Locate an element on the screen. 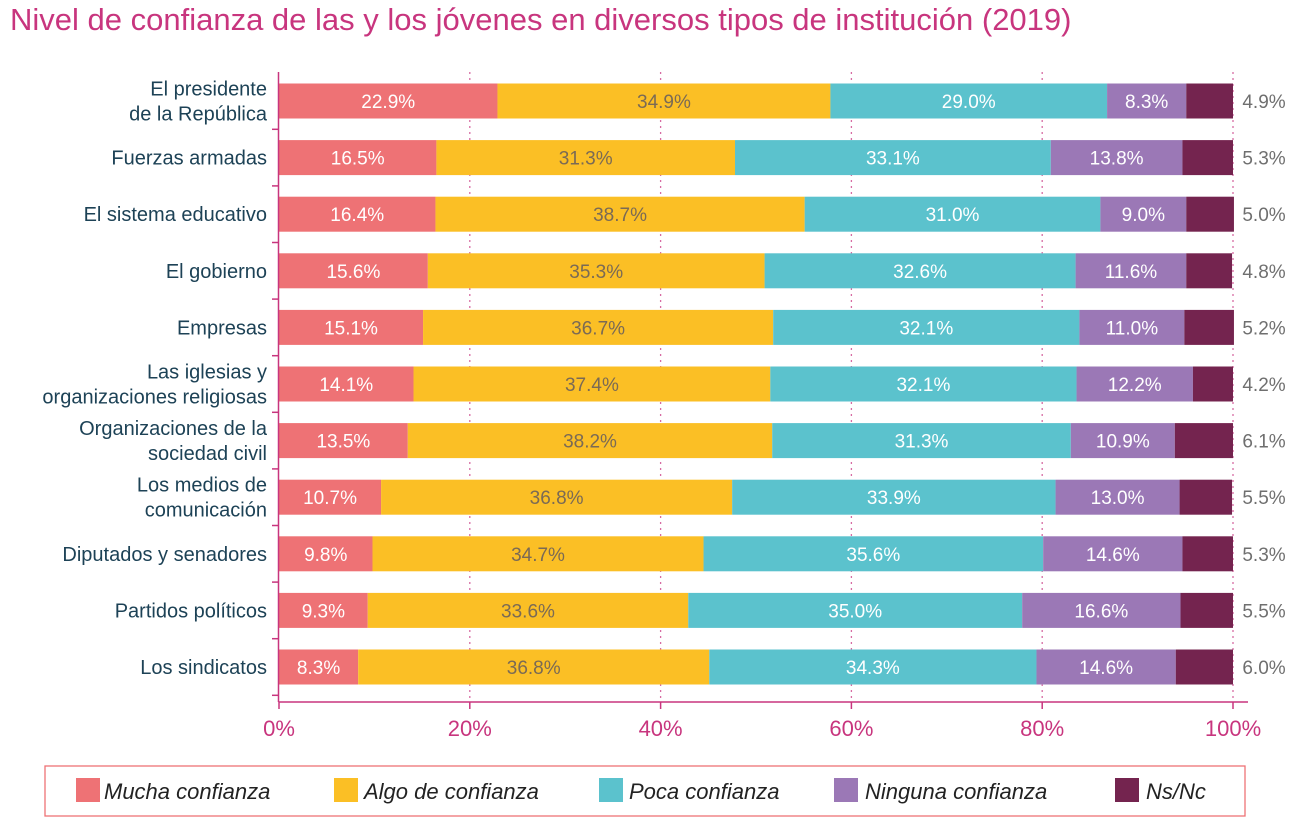  x-tick-label: 20% is located at coordinates (470, 728).